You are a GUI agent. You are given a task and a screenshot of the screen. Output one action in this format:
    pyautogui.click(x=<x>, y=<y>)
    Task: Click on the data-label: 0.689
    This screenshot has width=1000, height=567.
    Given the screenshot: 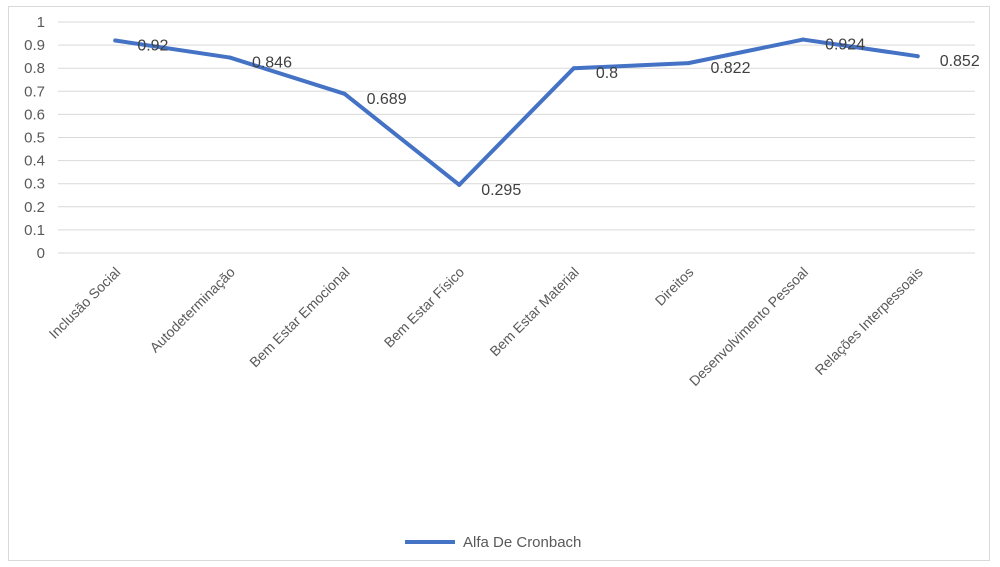 What is the action you would take?
    pyautogui.click(x=387, y=99)
    